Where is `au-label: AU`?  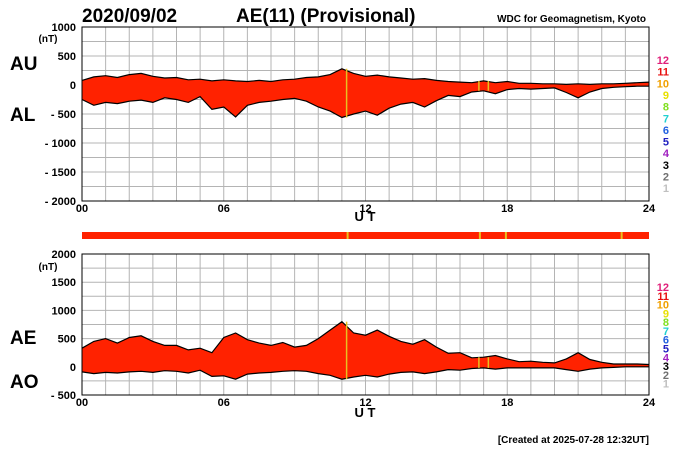
au-label: AU is located at coordinates (23, 64).